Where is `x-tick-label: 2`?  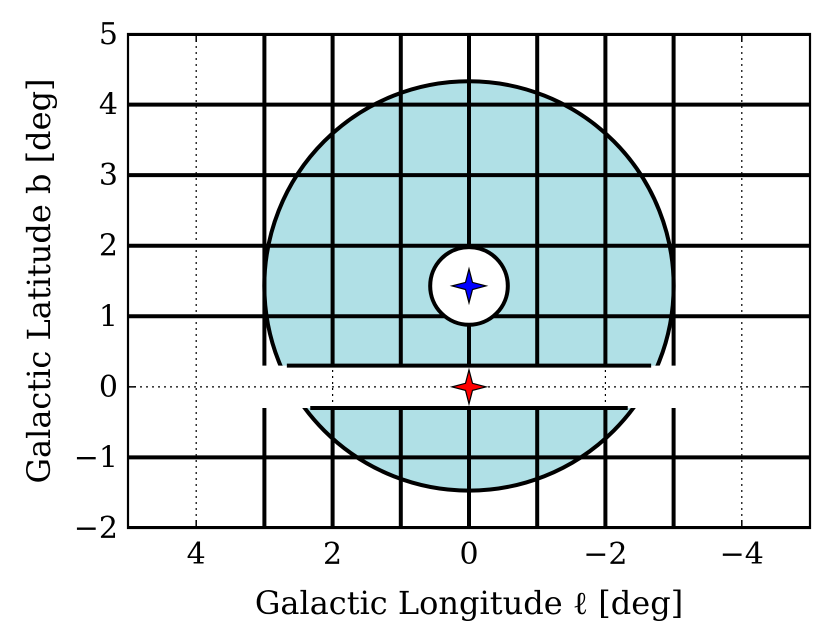 x-tick-label: 2 is located at coordinates (332, 554).